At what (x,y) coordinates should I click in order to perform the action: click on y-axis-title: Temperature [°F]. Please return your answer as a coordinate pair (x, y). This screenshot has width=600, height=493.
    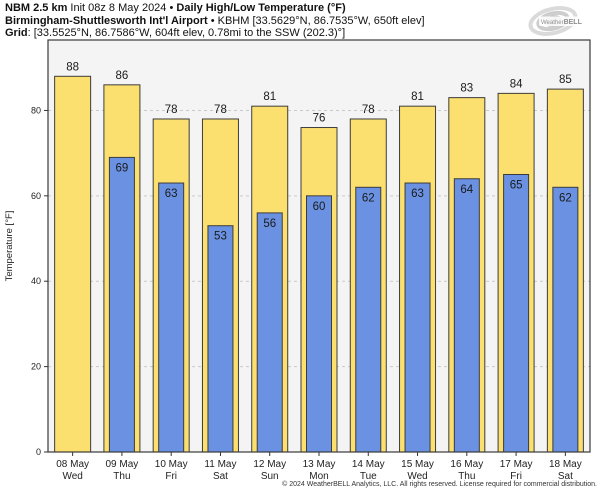
    Looking at the image, I should click on (9, 246).